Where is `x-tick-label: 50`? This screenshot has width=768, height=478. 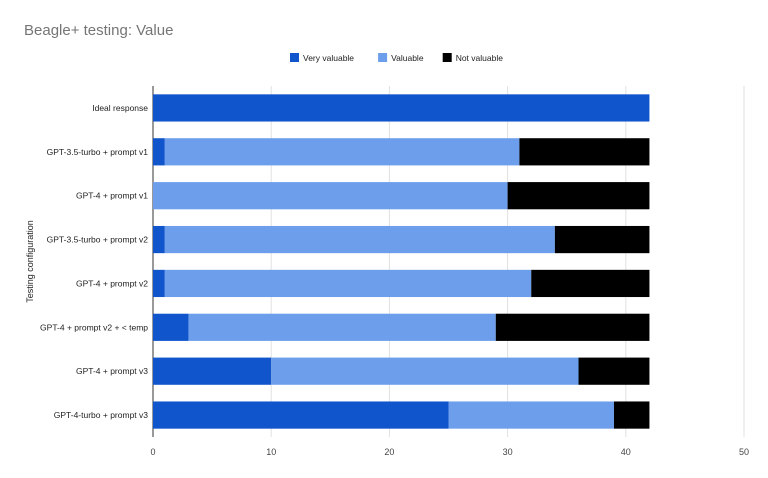 x-tick-label: 50 is located at coordinates (744, 452).